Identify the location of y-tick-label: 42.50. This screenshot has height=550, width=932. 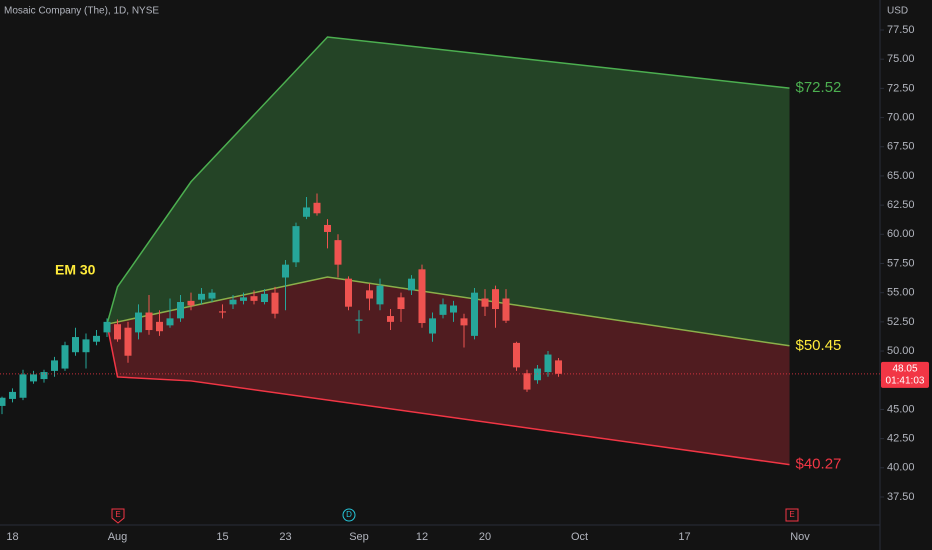
(901, 439).